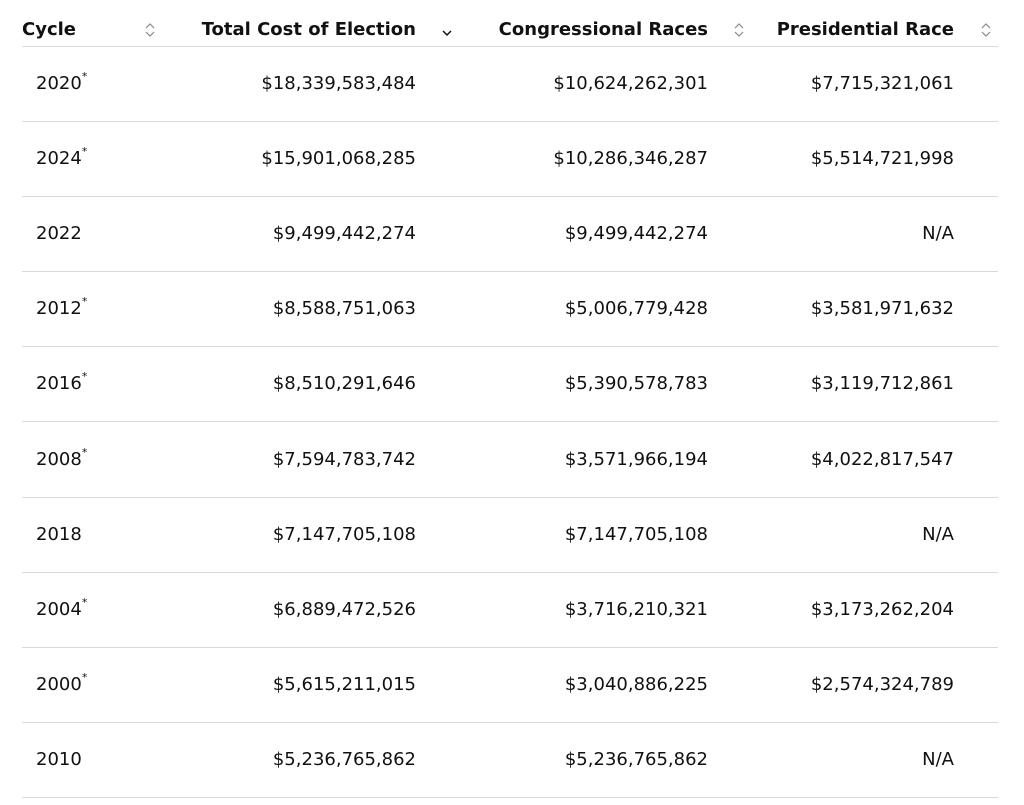 The image size is (1024, 805). Describe the element at coordinates (510, 760) in the screenshot. I see `table-row: 2010 $5,236,765,862 $5,236,765,862 N/A` at that location.